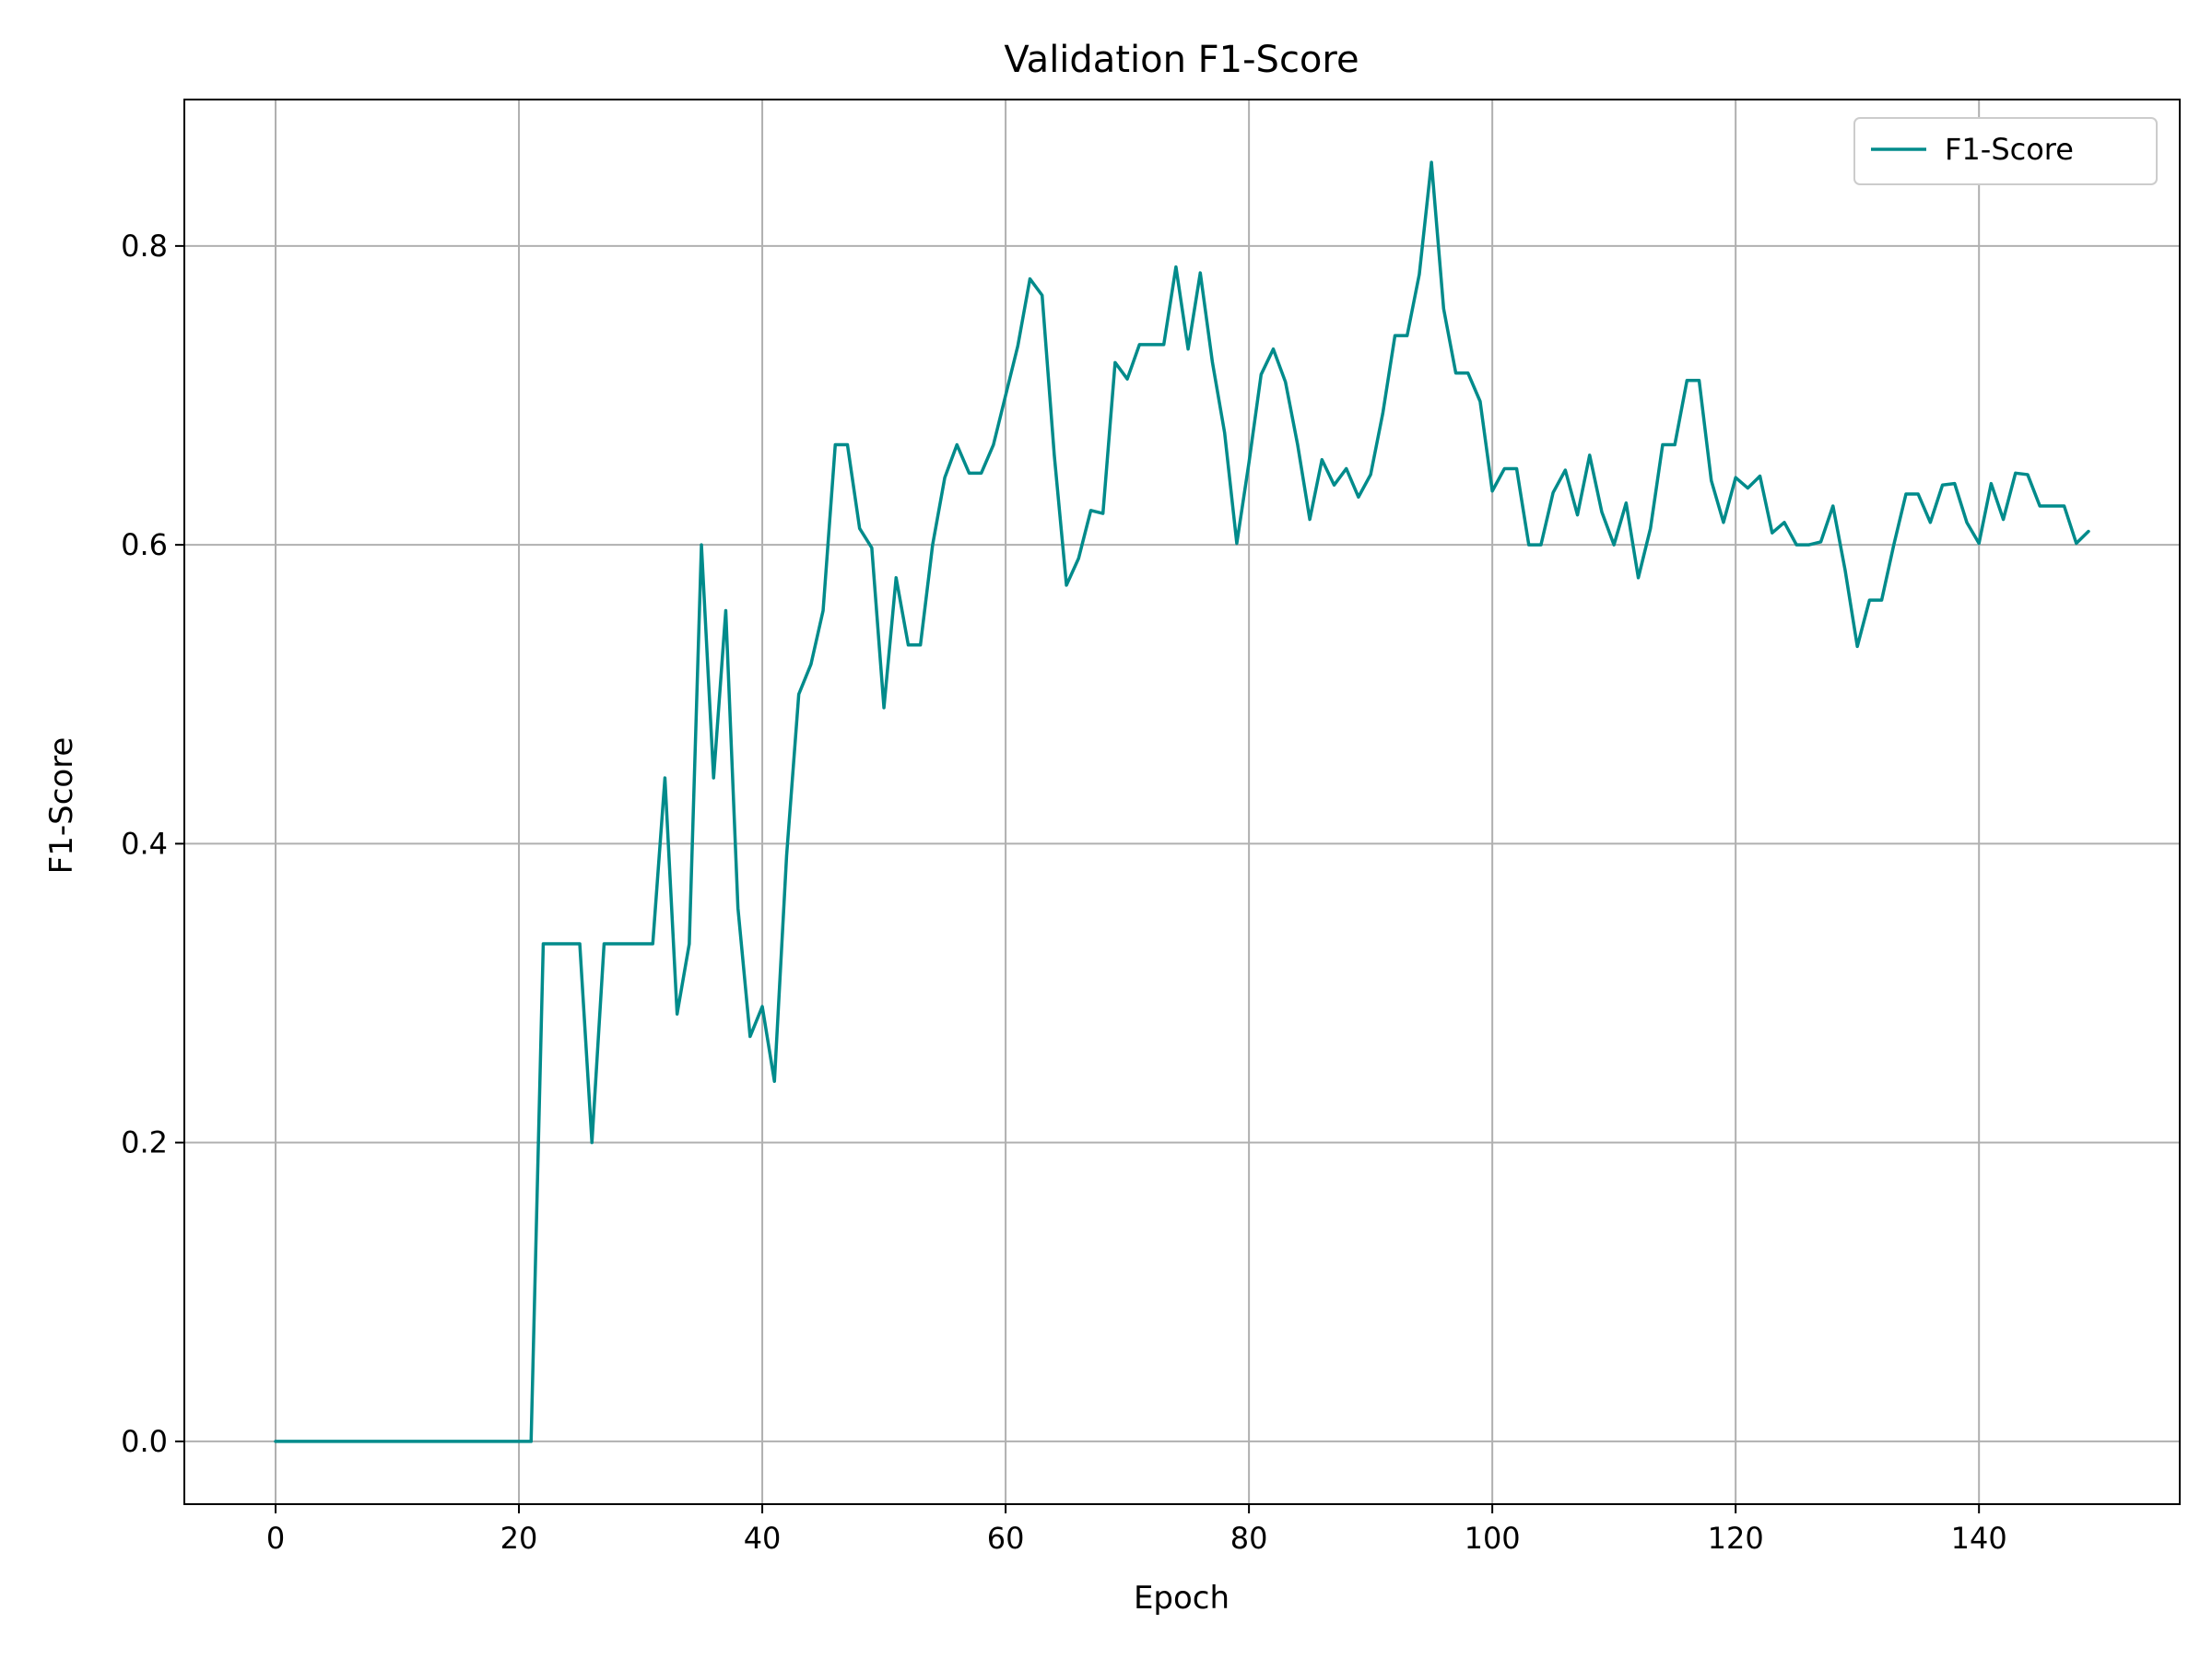 This screenshot has height=1659, width=2212. Describe the element at coordinates (1006, 1538) in the screenshot. I see `x-tick-label: 60` at that location.